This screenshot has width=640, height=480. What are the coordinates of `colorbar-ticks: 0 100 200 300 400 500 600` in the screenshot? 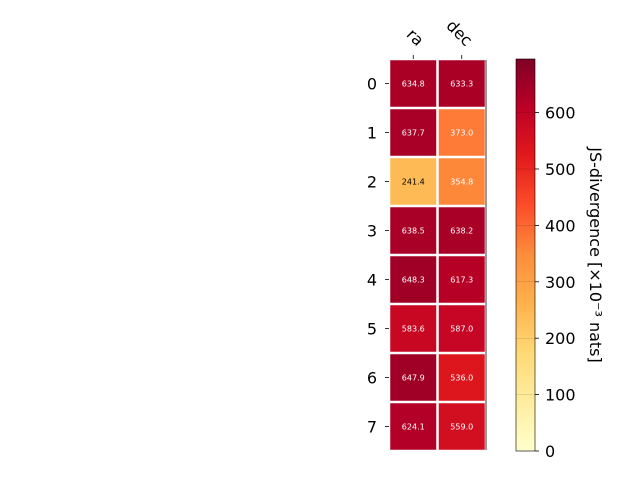 It's located at (546, 282).